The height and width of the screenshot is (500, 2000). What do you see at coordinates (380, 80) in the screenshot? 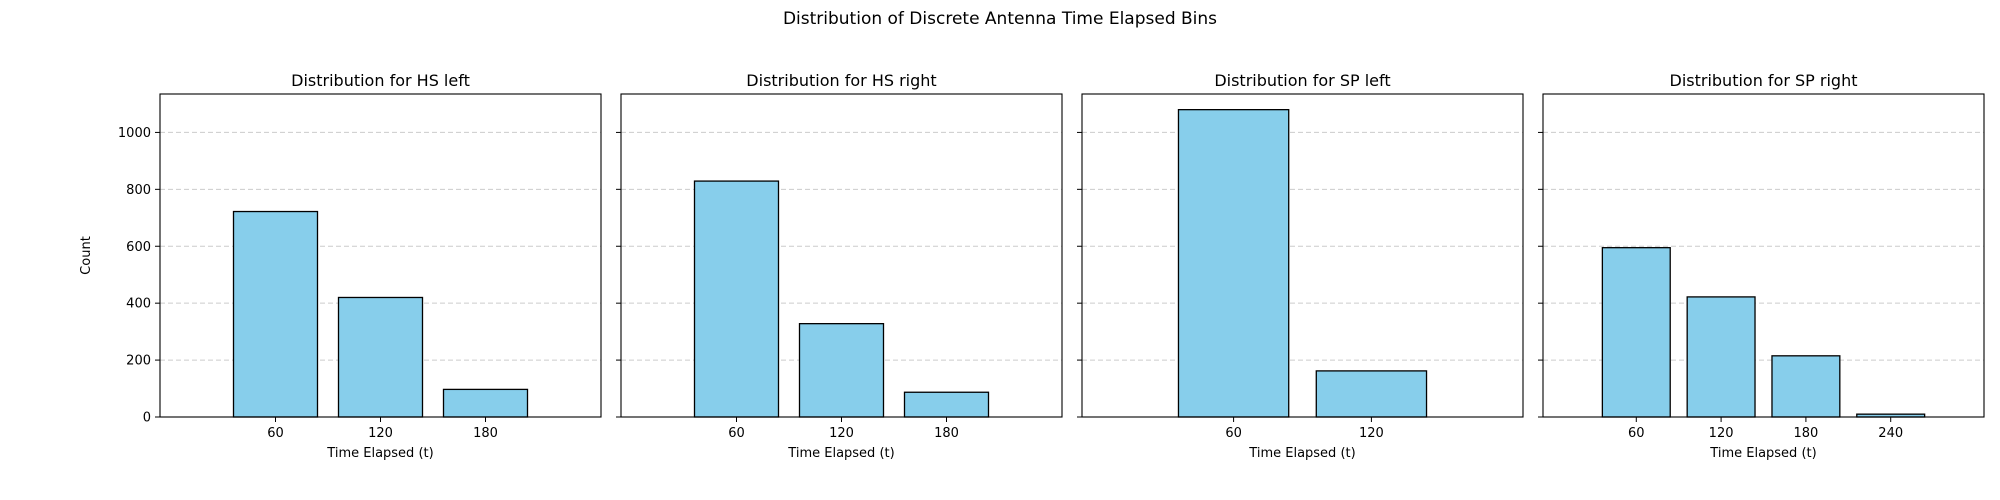
I see `subplot-title: Distribution for HS left` at bounding box center [380, 80].